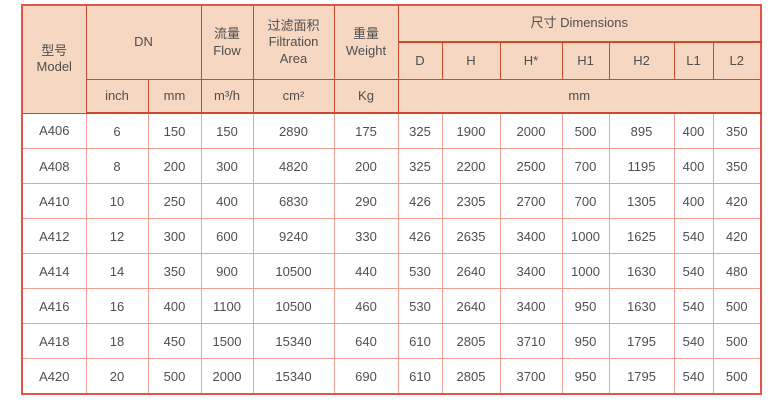 The image size is (782, 409). I want to click on value-cell: 1500, so click(227, 341).